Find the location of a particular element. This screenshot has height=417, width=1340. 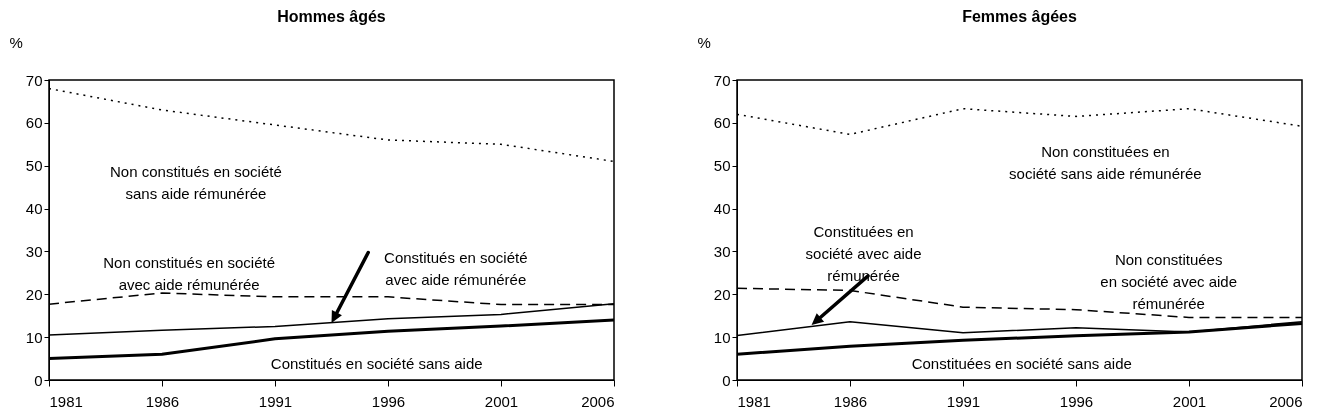

series-label: Constitués en société sans aide is located at coordinates (376, 363).